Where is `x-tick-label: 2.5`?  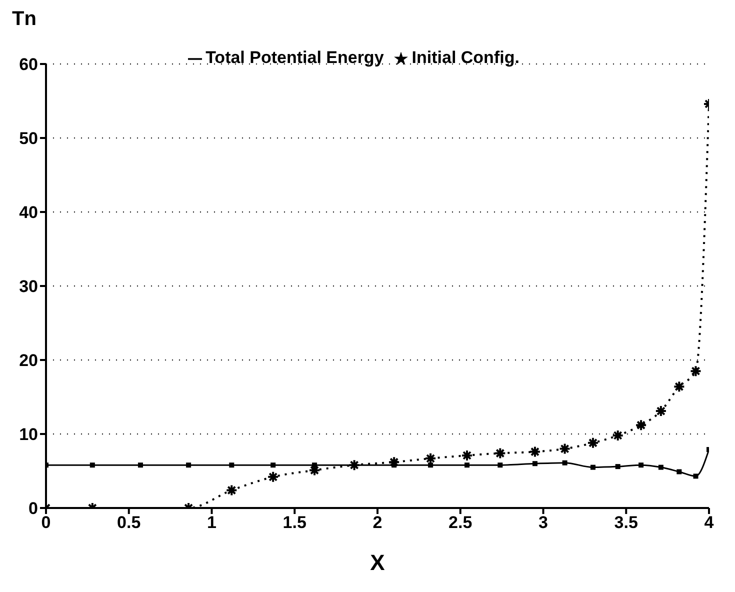
x-tick-label: 2.5 is located at coordinates (460, 522).